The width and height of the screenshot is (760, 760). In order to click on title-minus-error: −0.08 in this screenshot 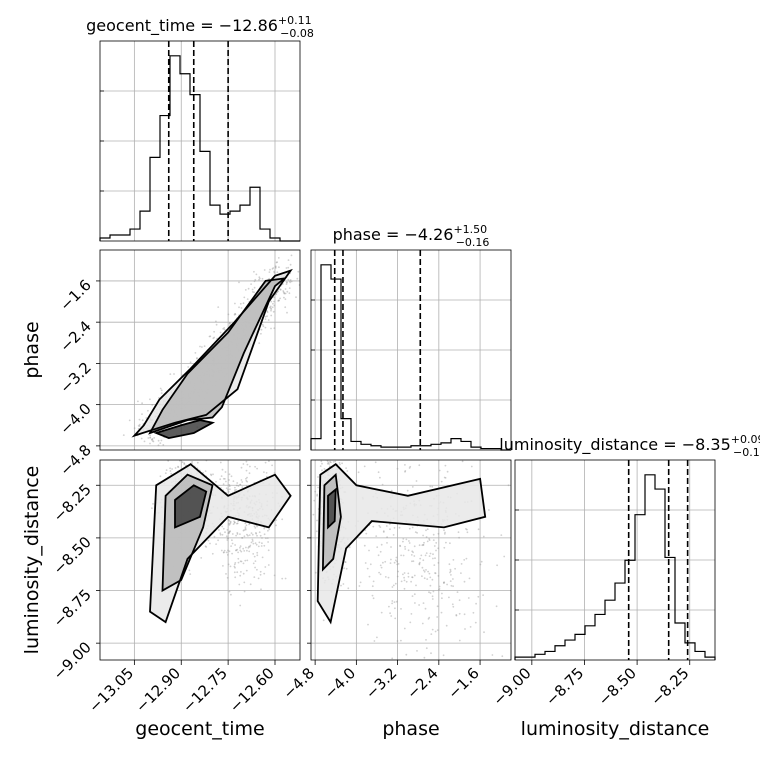, I will do `click(297, 33)`.